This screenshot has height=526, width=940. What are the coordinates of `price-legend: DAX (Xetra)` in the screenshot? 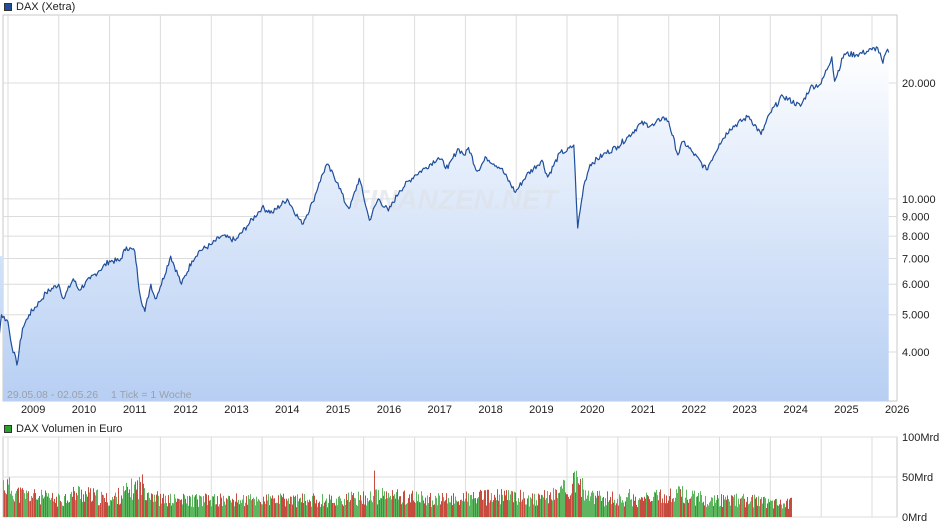 It's located at (39, 7).